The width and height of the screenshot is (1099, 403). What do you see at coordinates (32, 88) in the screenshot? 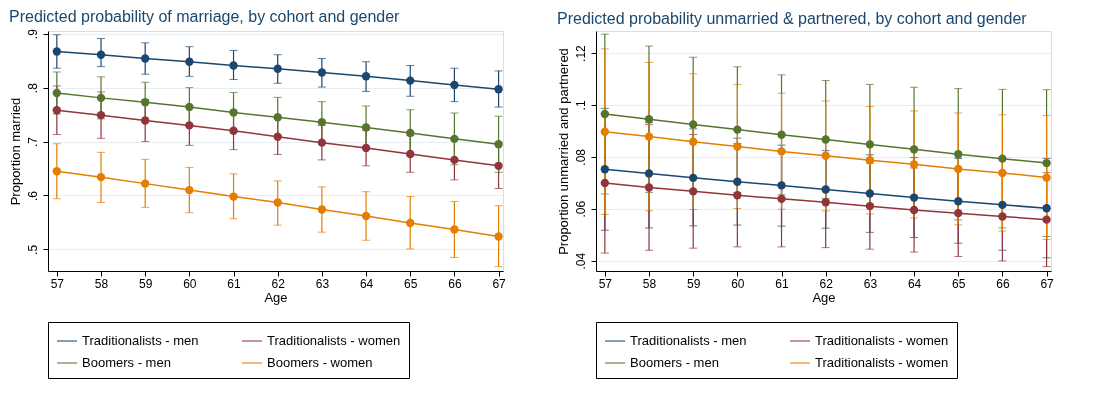
I see `y-tick-label: .8` at bounding box center [32, 88].